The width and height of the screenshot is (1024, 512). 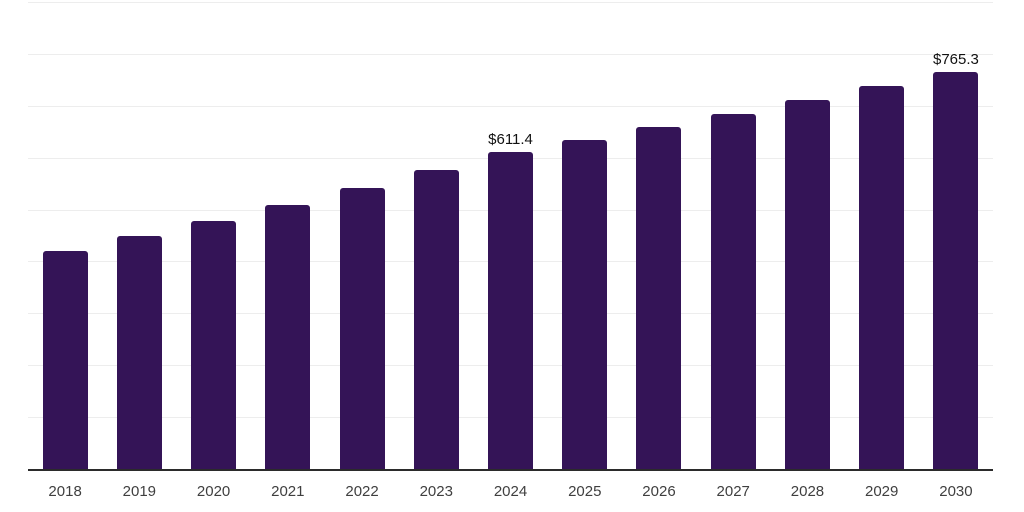 I want to click on bar-2027, so click(x=733, y=291).